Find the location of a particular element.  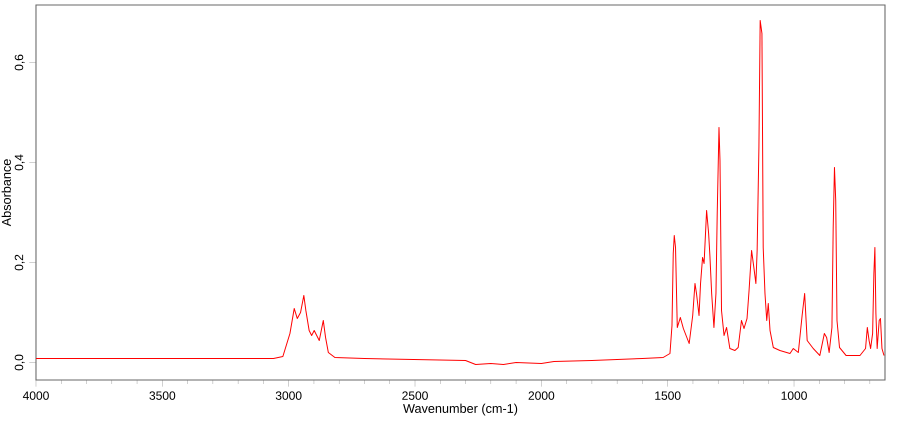

x-tick-label: 3000 is located at coordinates (289, 395).